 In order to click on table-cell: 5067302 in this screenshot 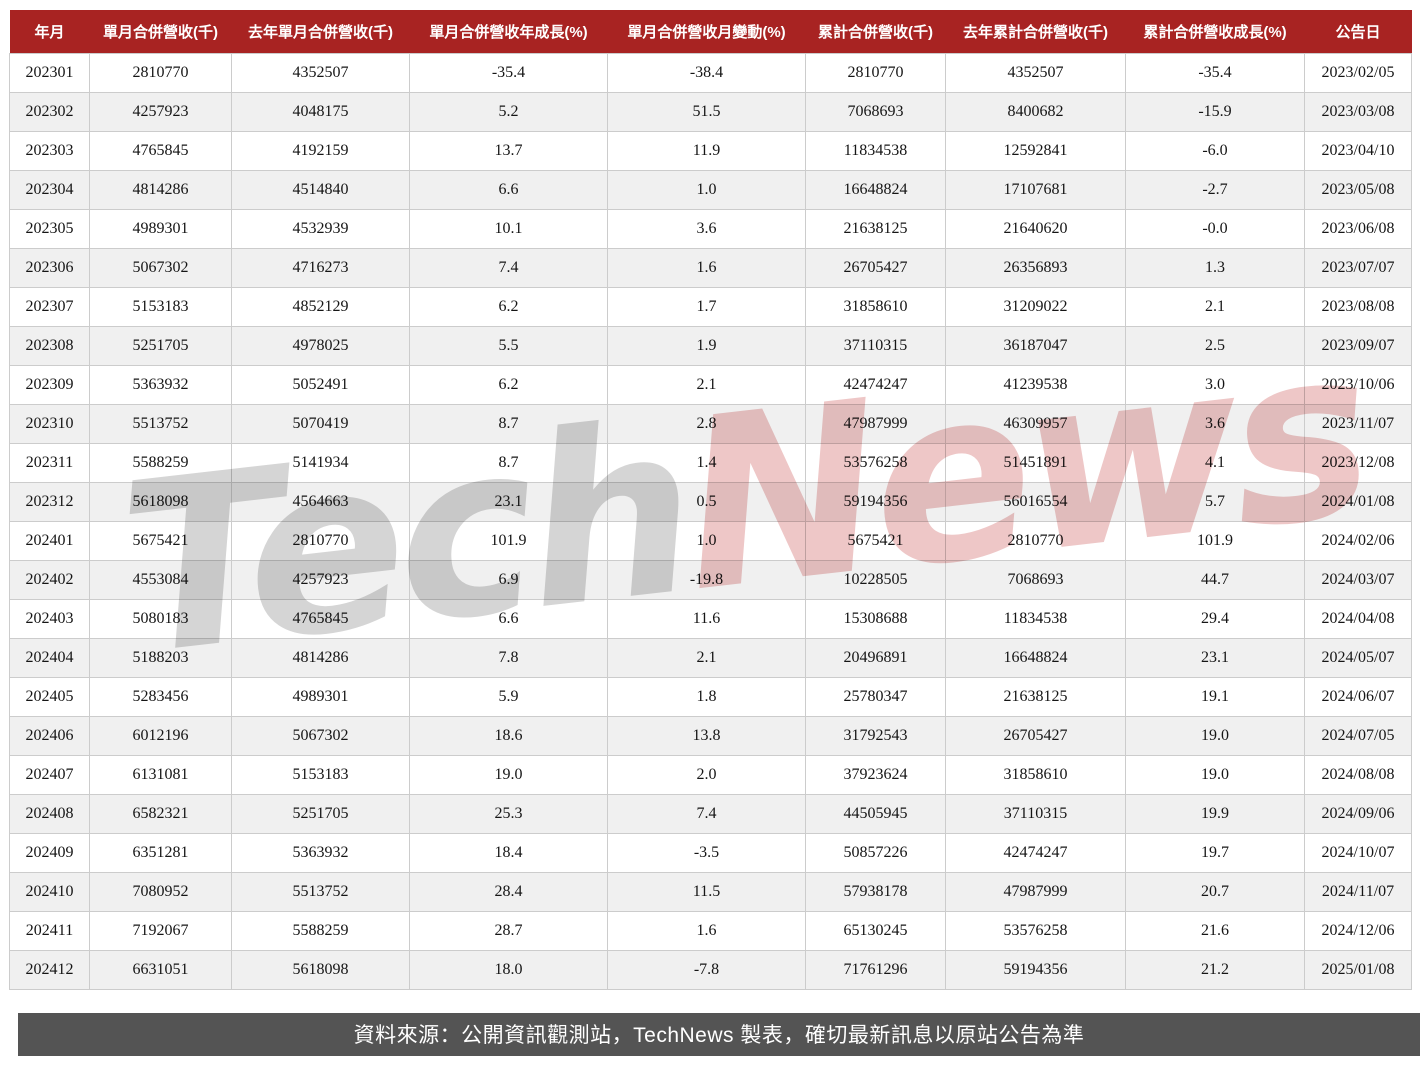, I will do `click(320, 735)`.